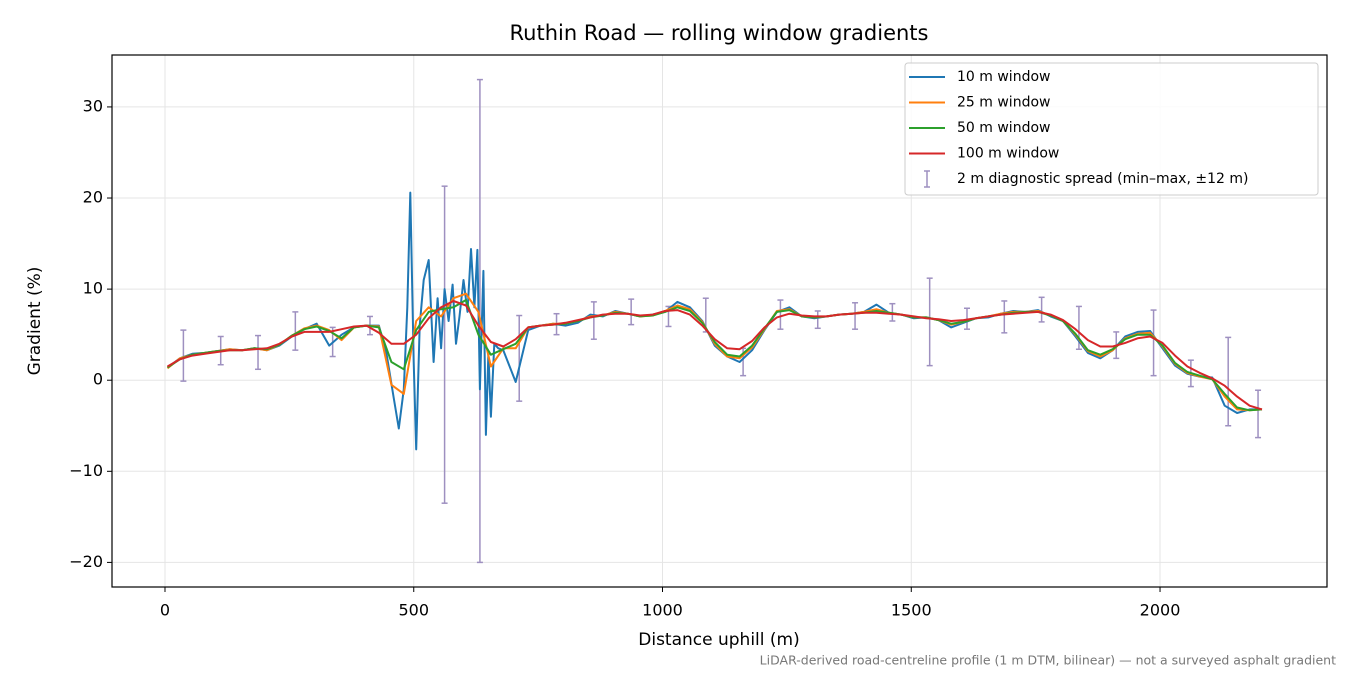 This screenshot has width=1350, height=679. What do you see at coordinates (719, 33) in the screenshot?
I see `chart-title: Ruthin Road — rolling window gradients` at bounding box center [719, 33].